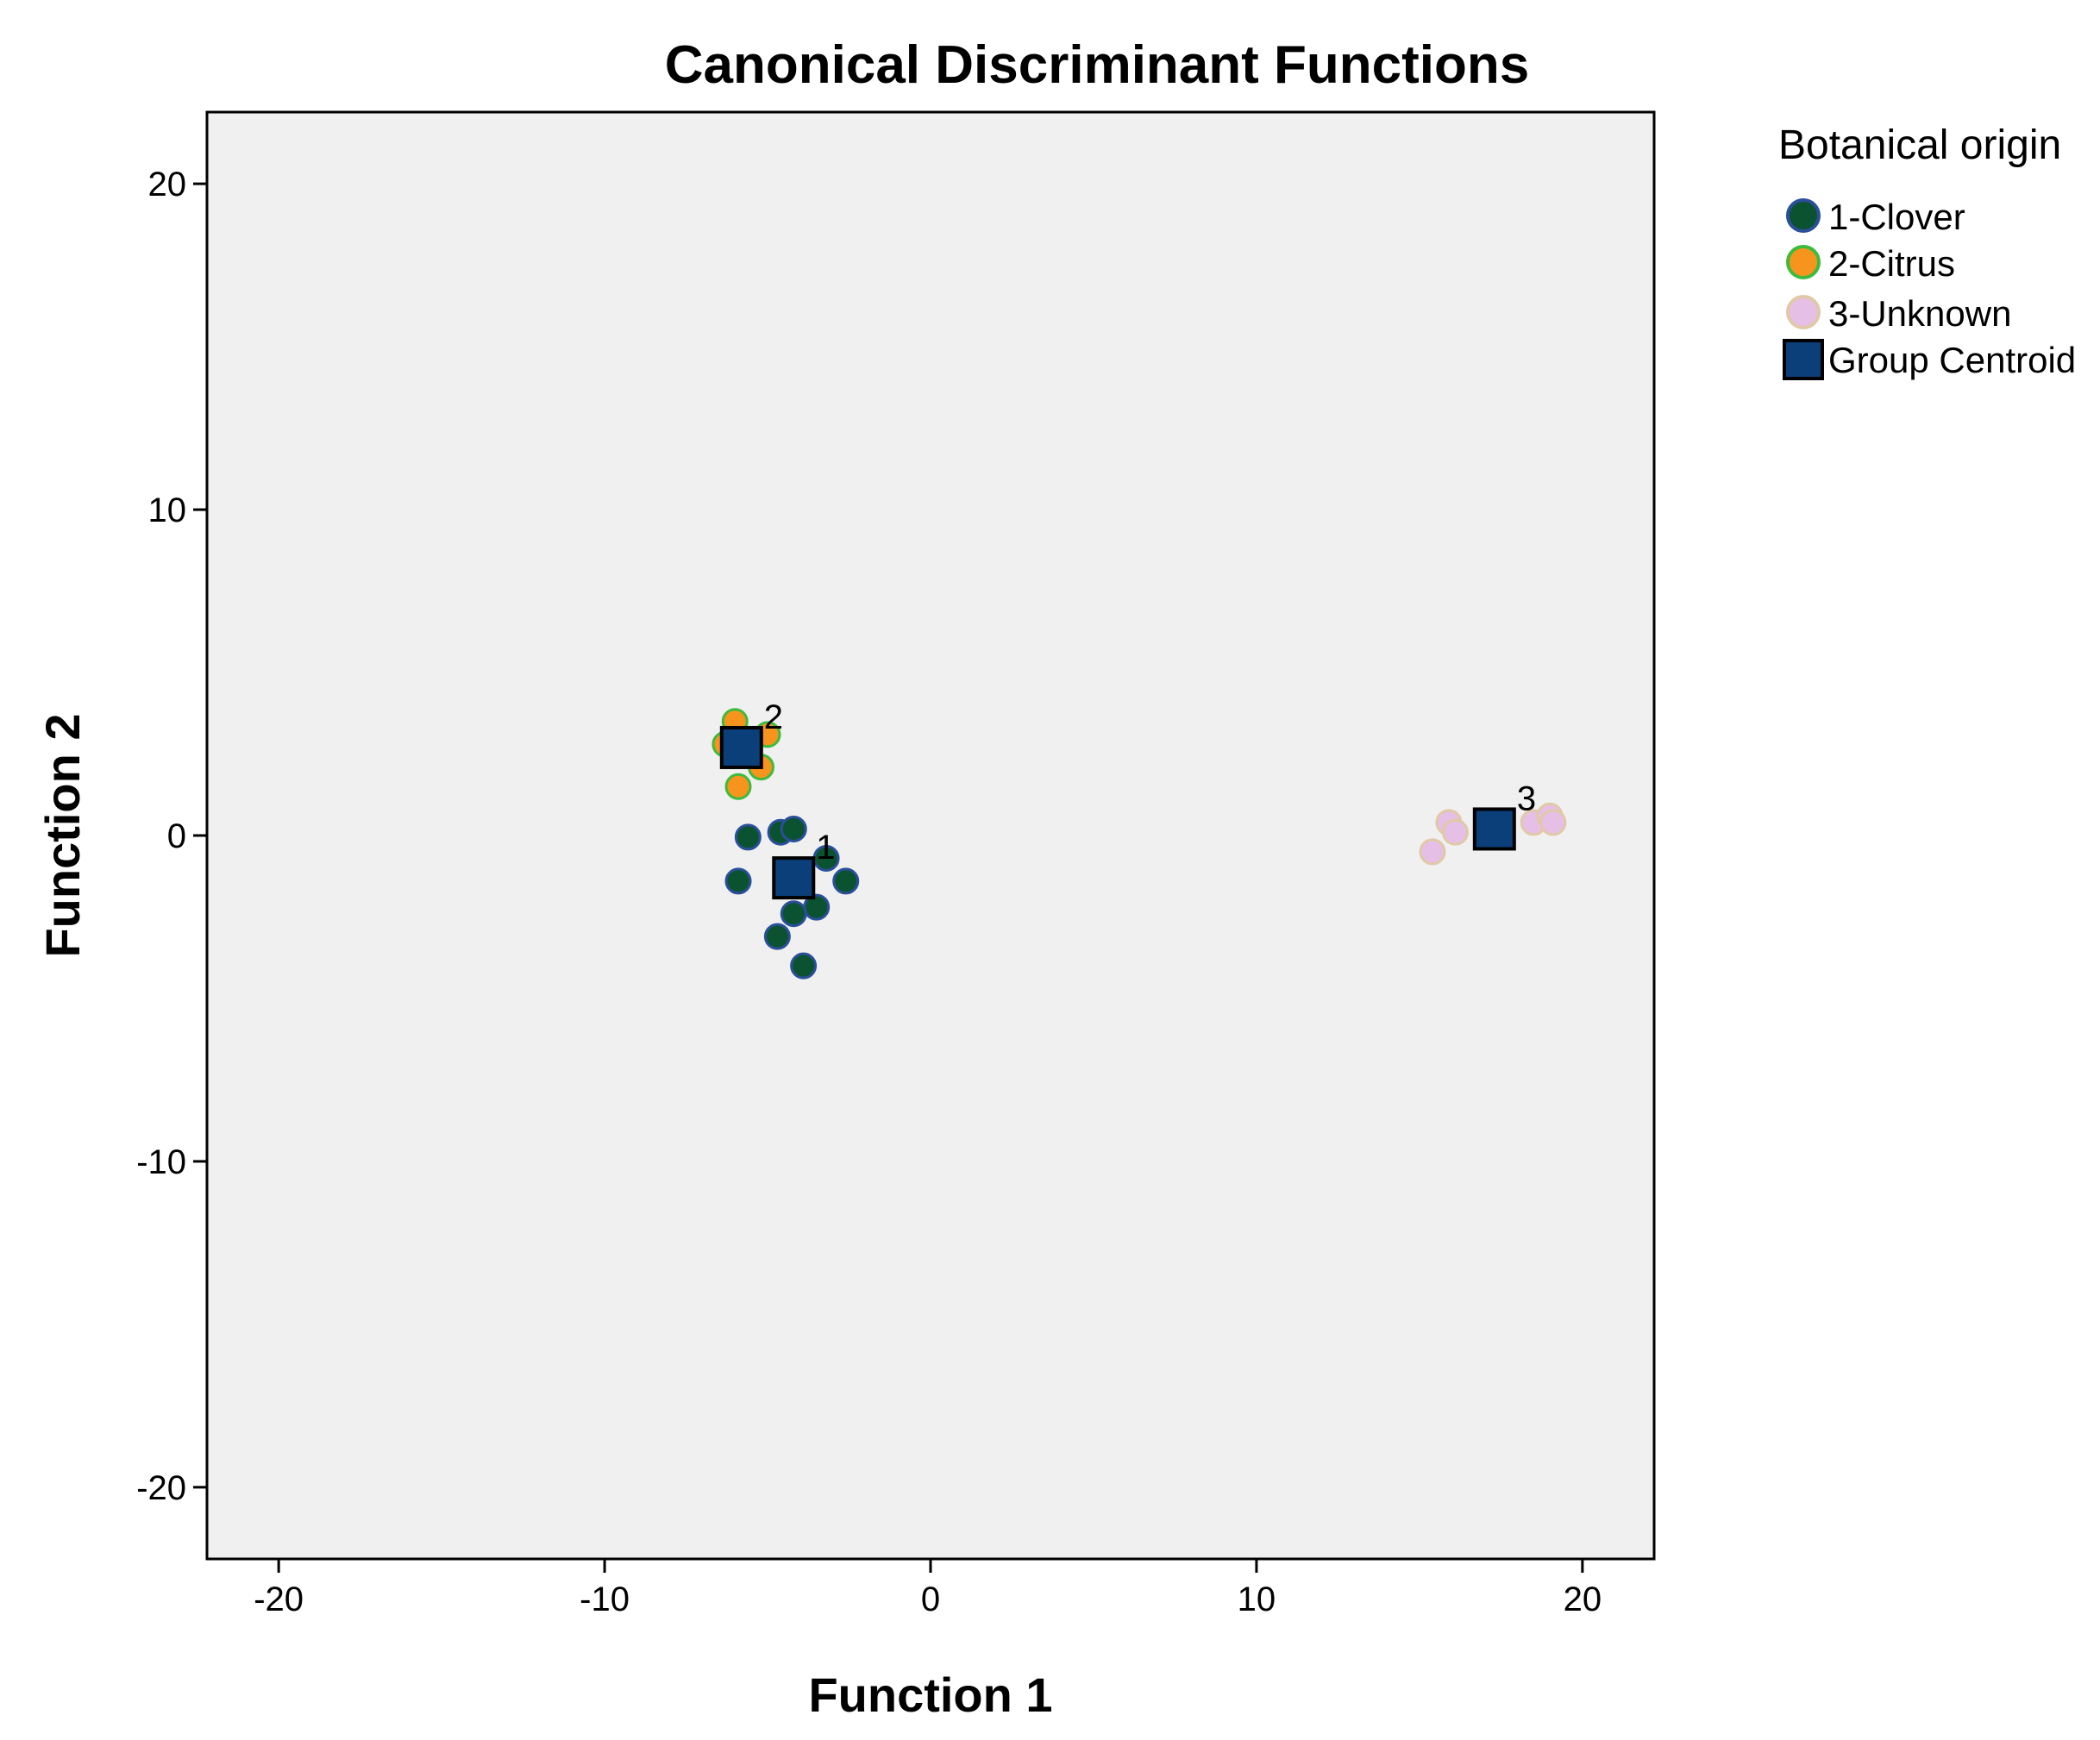  Describe the element at coordinates (167, 510) in the screenshot. I see `y-tick-label: 10` at that location.